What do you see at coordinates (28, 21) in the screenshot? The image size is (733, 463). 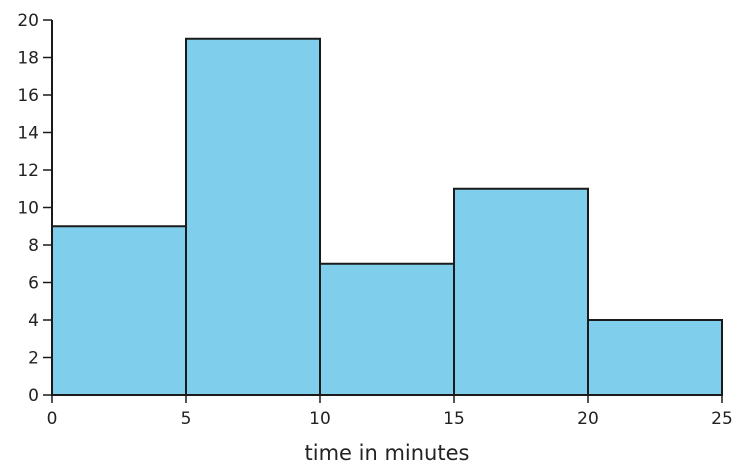 I see `y-tick-label: 20` at bounding box center [28, 21].